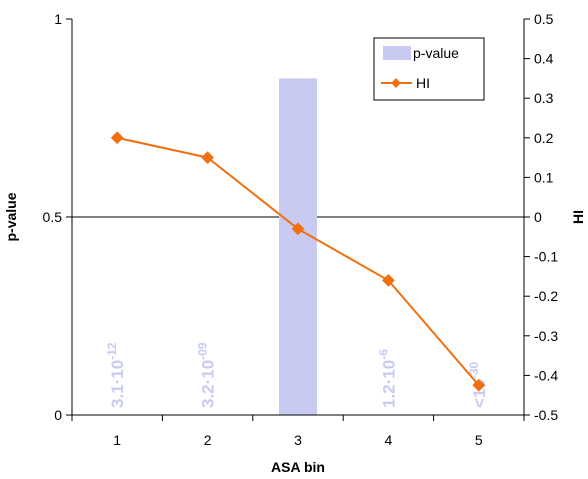  What do you see at coordinates (544, 19) in the screenshot?
I see `y-right-tick-label: 0.5` at bounding box center [544, 19].